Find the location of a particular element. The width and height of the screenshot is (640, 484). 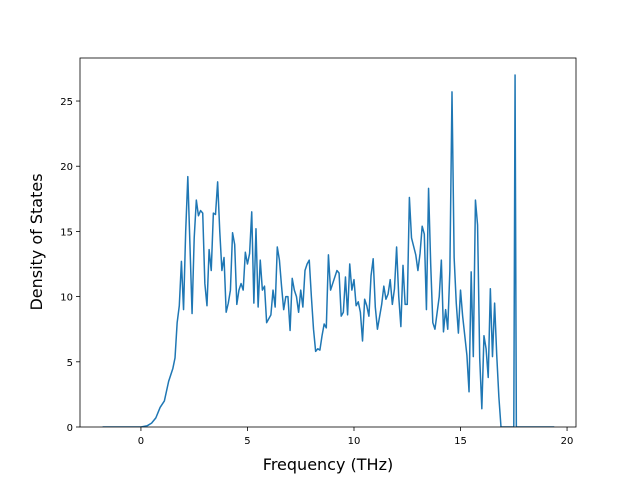

x-tick-label: 20 is located at coordinates (567, 441).